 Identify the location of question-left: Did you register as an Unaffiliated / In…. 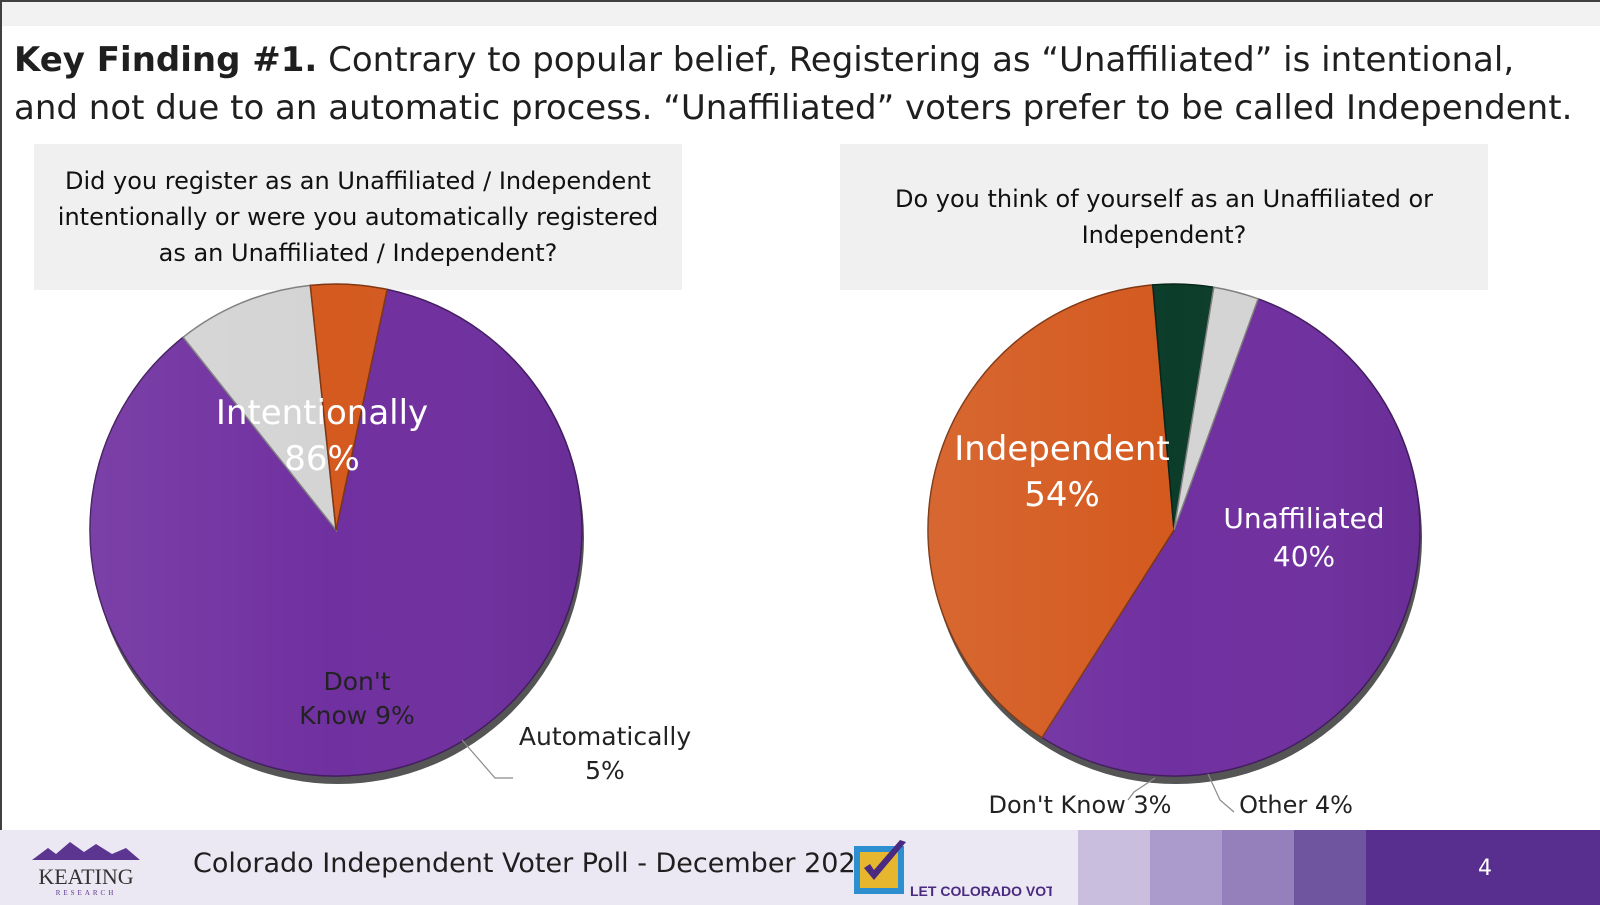
(358, 217).